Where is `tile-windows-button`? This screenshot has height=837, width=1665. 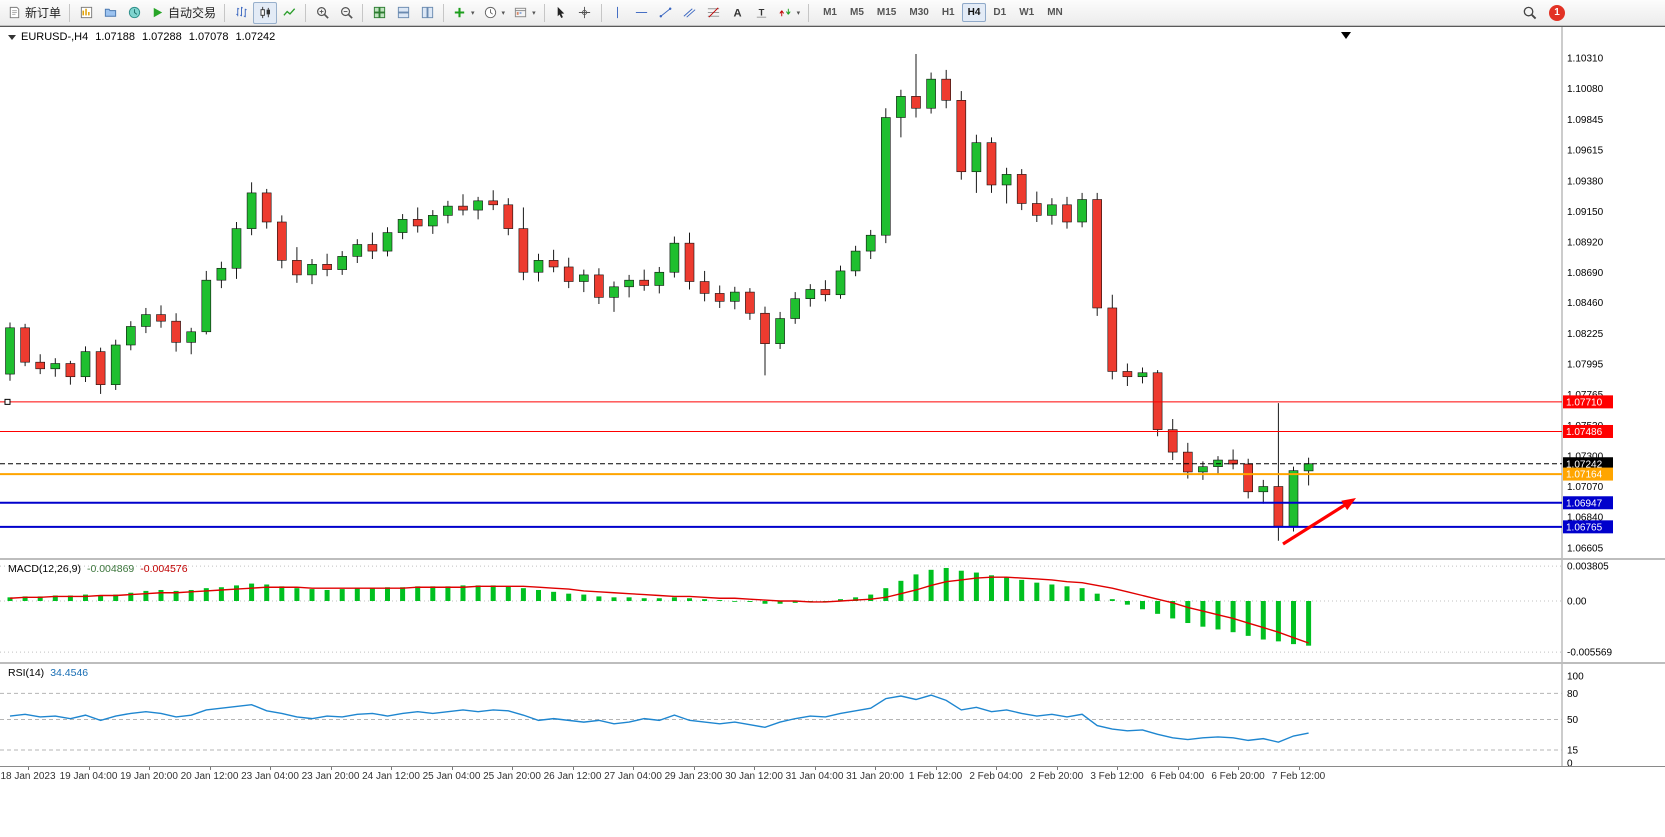 tile-windows-button is located at coordinates (379, 13).